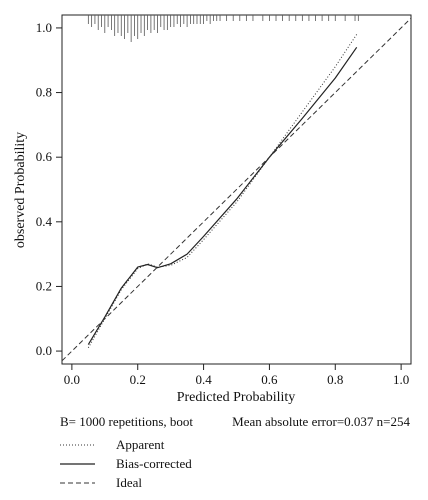  I want to click on footer-repetitions: B= 1000 repetitions, boot, so click(126, 421).